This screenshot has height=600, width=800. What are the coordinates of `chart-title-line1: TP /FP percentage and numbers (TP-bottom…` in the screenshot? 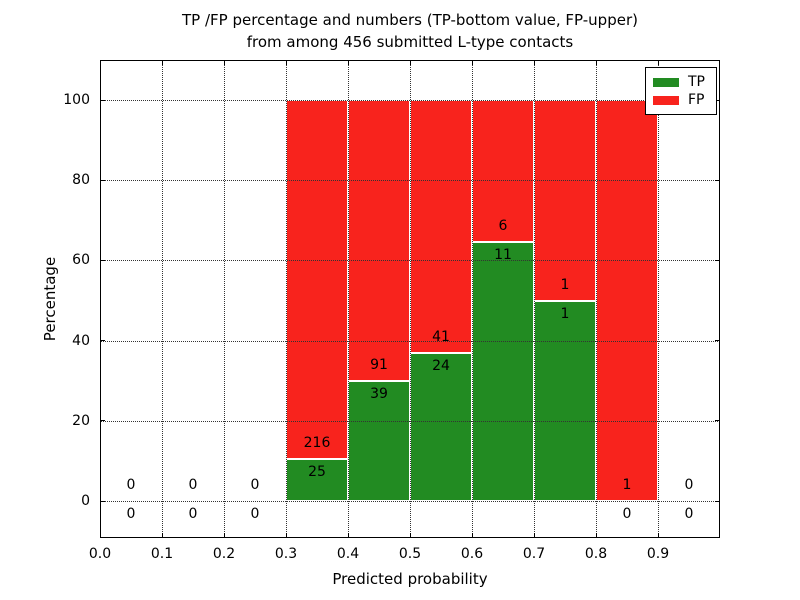 It's located at (410, 20).